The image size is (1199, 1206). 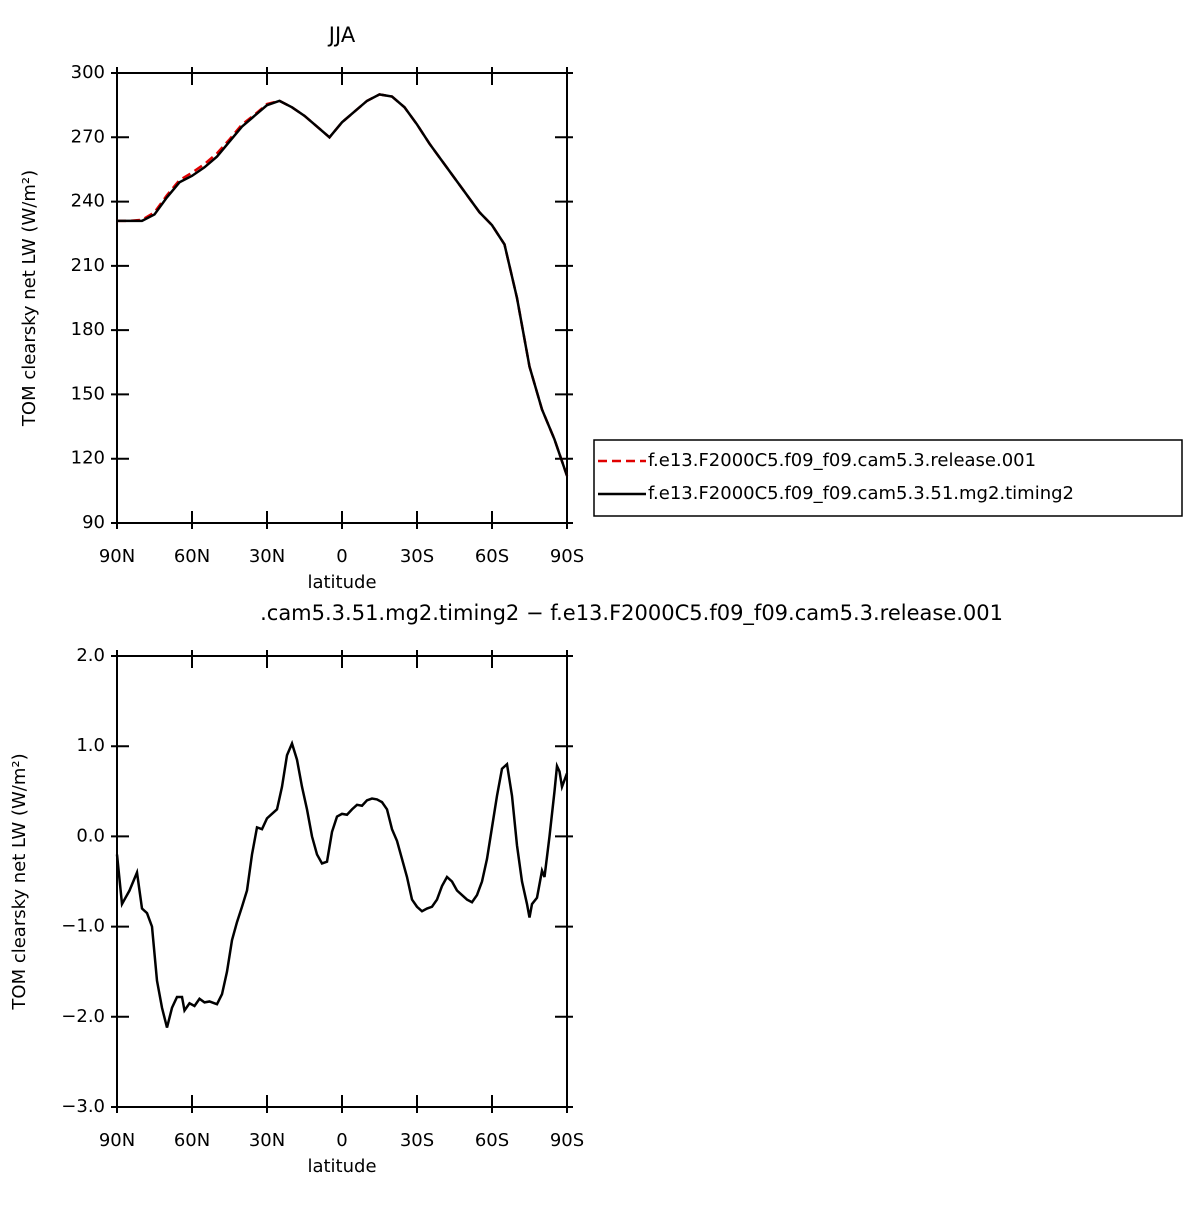 I want to click on y-tick-label: 2.0, so click(x=90, y=655).